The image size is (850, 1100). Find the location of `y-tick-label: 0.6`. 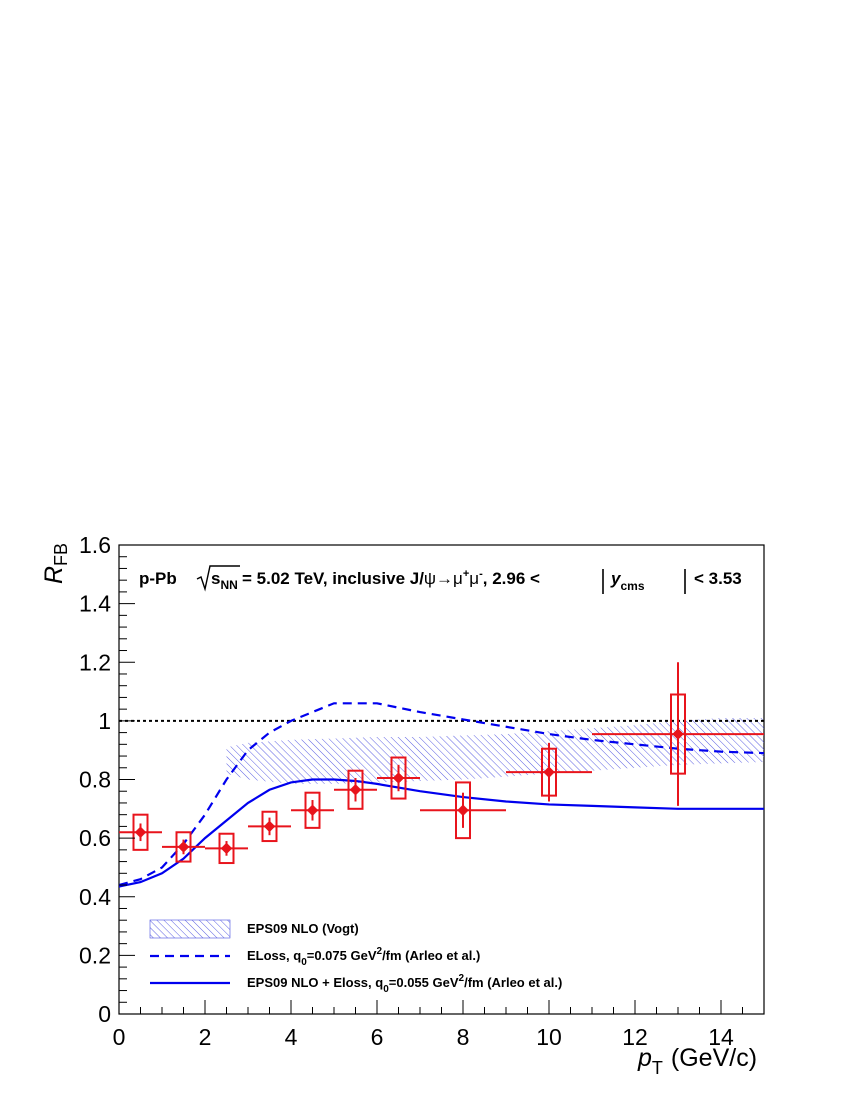

y-tick-label: 0.6 is located at coordinates (95, 838).